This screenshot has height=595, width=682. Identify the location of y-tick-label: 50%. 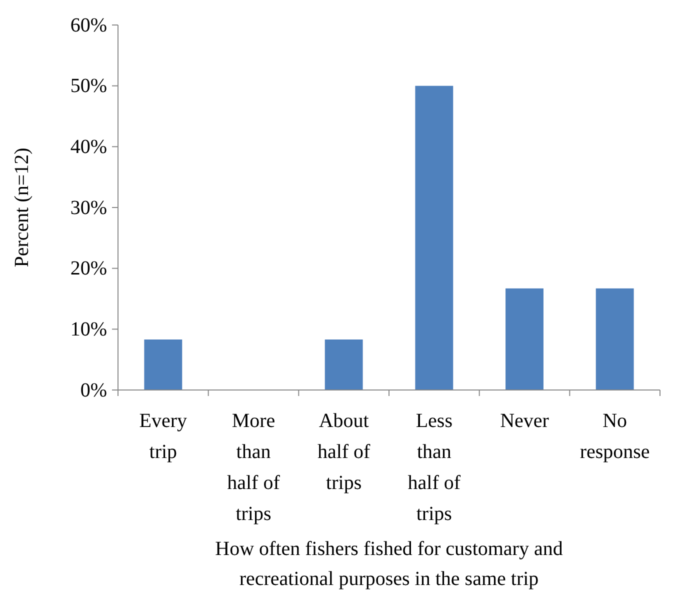
(88, 86).